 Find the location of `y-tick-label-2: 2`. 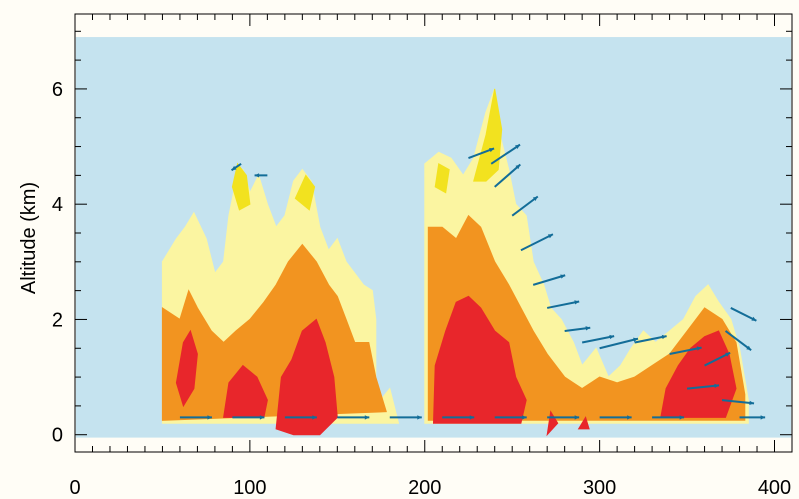

y-tick-label-2: 2 is located at coordinates (57, 320).